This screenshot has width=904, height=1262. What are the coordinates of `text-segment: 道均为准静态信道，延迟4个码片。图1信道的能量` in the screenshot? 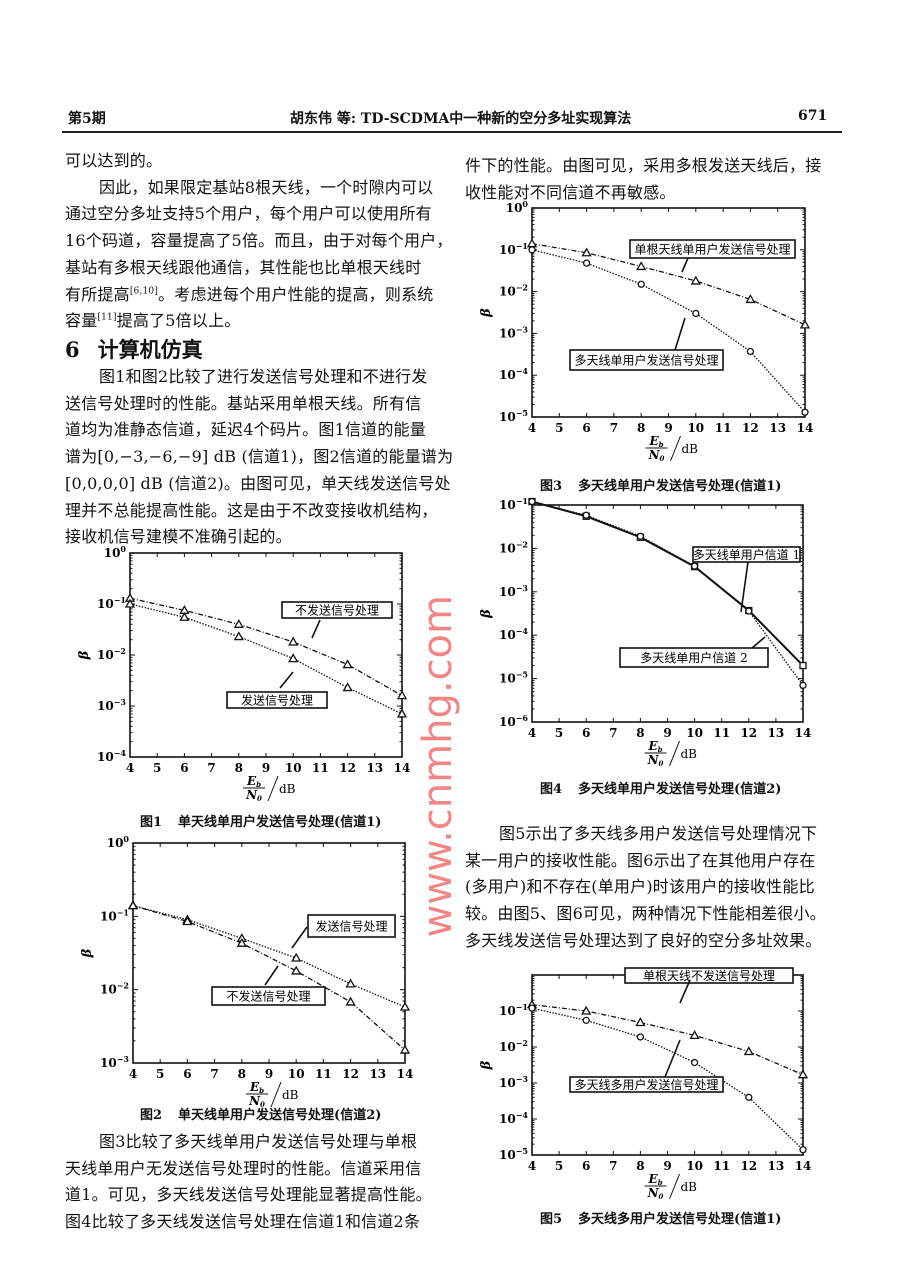 It's located at (245, 430).